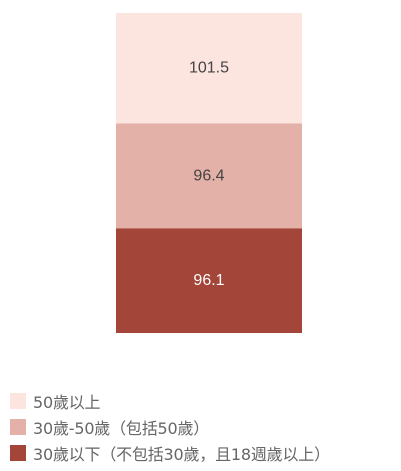 The width and height of the screenshot is (401, 471). What do you see at coordinates (170, 401) in the screenshot?
I see `legend-item-over-50: 50歲以上` at bounding box center [170, 401].